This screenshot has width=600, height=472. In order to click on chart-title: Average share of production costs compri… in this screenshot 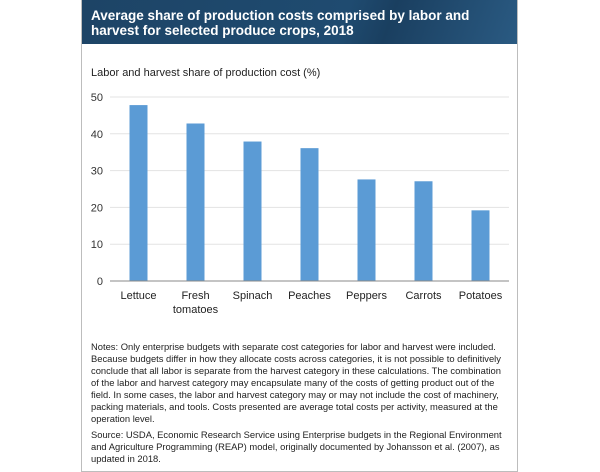, I will do `click(280, 23)`.